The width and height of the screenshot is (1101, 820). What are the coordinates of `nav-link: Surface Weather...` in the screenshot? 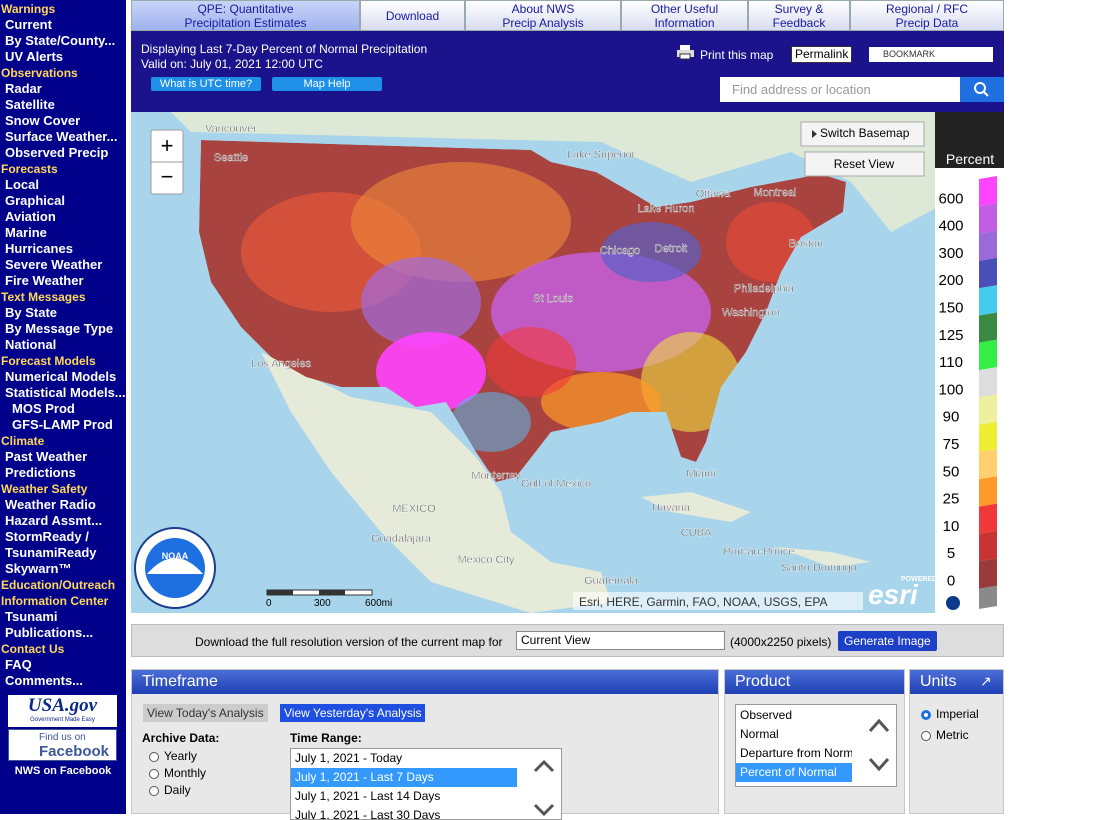 It's located at (61, 136).